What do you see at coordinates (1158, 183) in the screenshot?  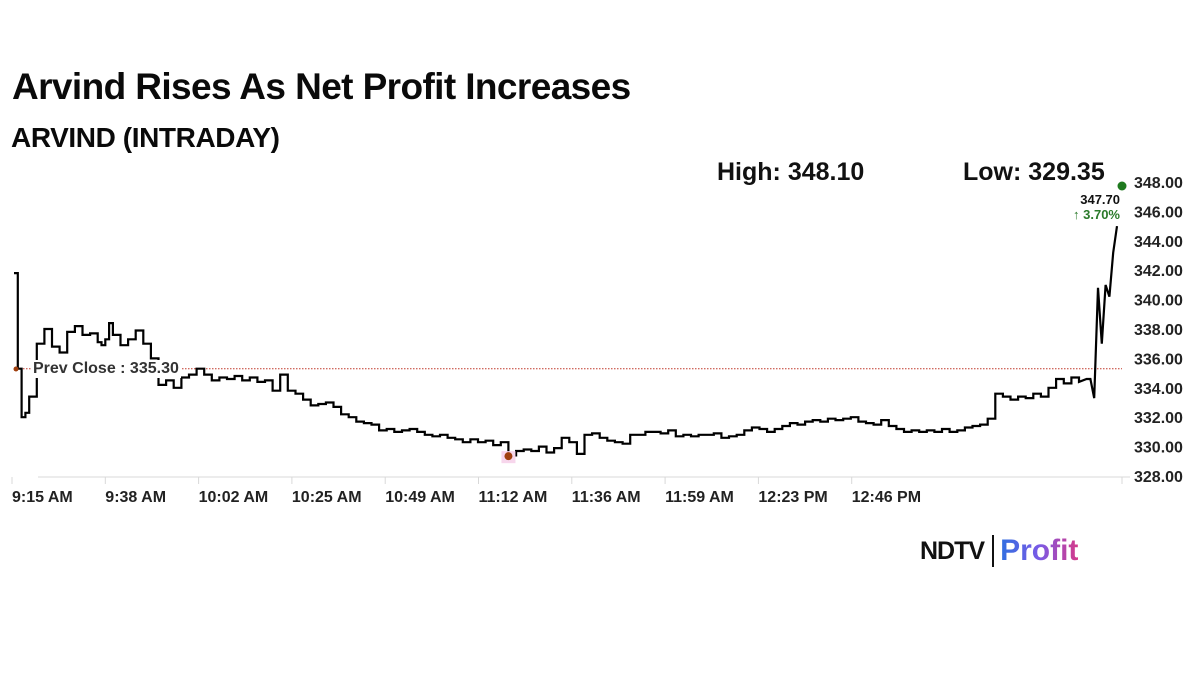 I see `y-tick-label: 348.00` at bounding box center [1158, 183].